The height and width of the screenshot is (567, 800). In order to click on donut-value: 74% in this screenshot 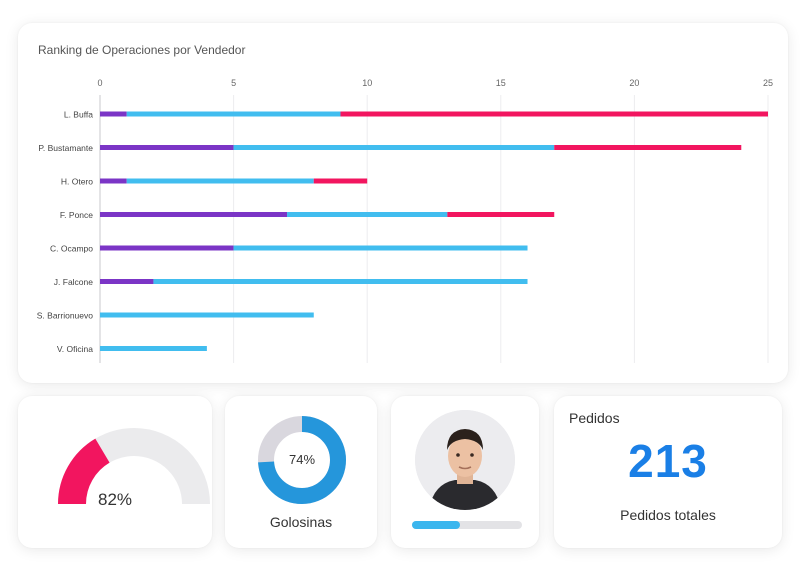, I will do `click(302, 459)`.